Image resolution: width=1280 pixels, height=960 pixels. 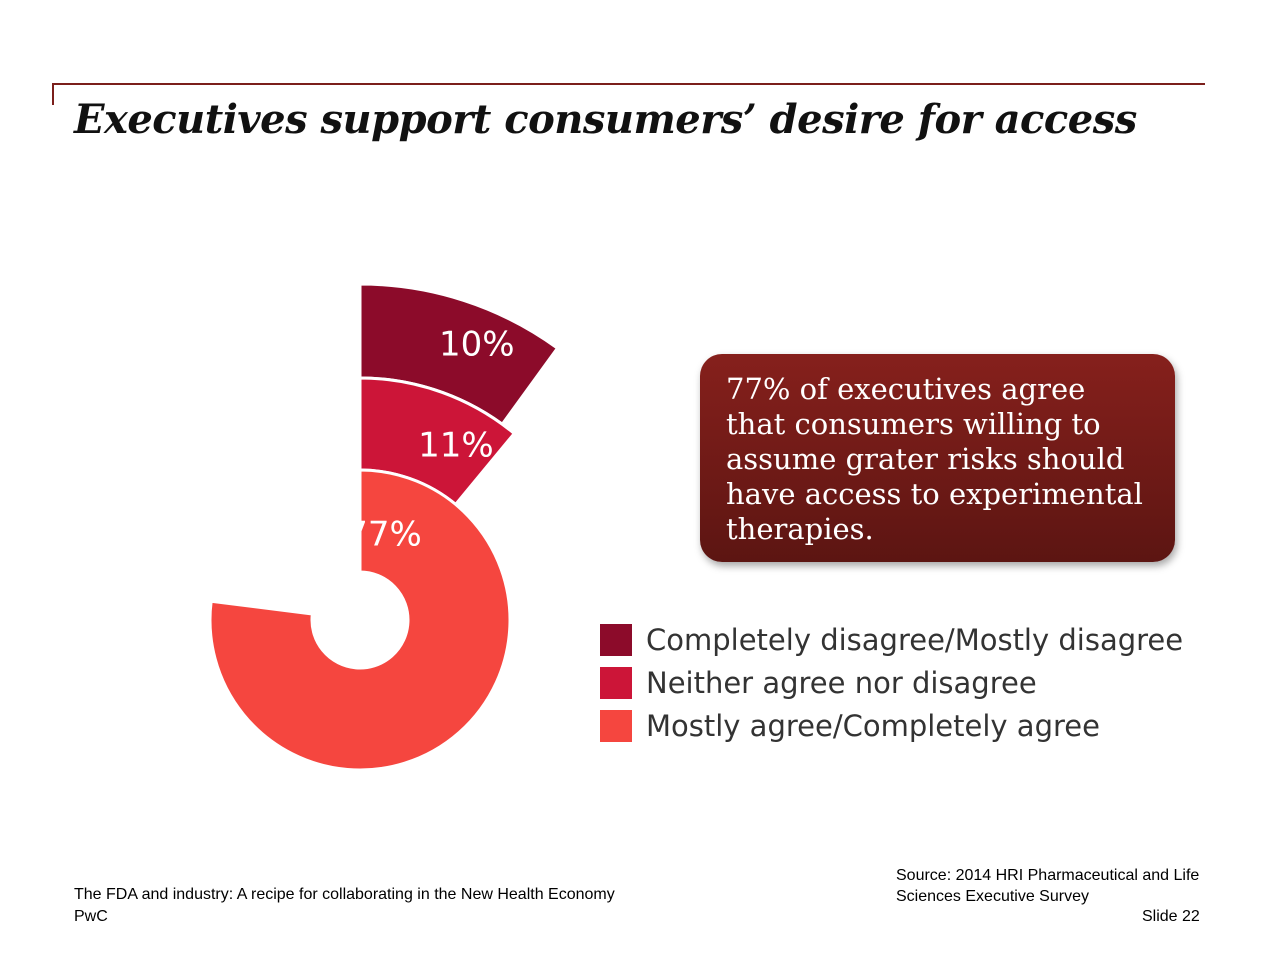 What do you see at coordinates (616, 725) in the screenshot?
I see `legend-swatch-agree` at bounding box center [616, 725].